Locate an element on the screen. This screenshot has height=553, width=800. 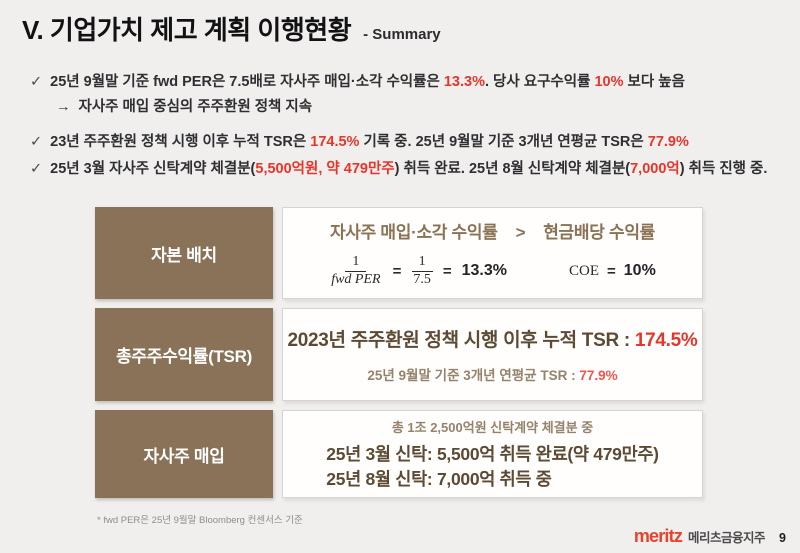
page-title: V. 기업가치 제고 계획 이행현황 is located at coordinates (187, 30).